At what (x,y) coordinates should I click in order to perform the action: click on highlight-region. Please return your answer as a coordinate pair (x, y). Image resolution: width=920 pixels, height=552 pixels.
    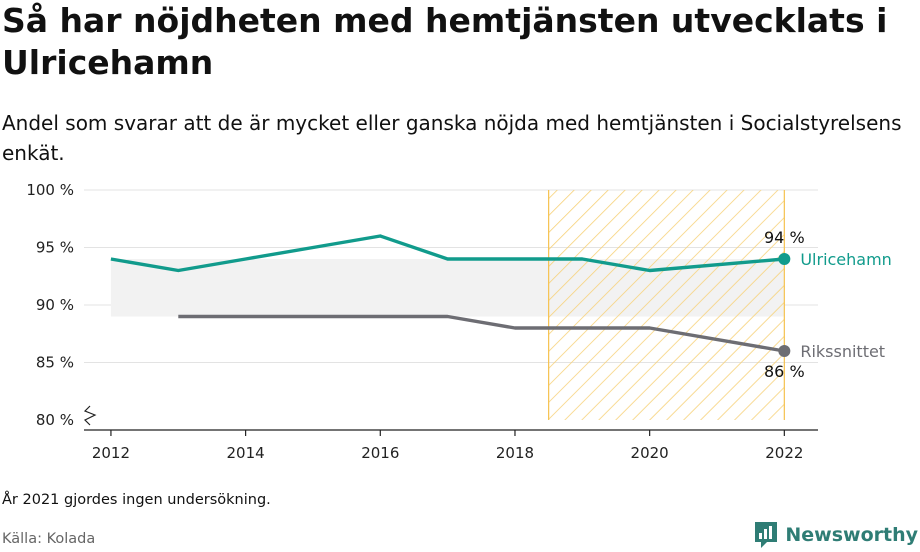
    Looking at the image, I should click on (666, 305).